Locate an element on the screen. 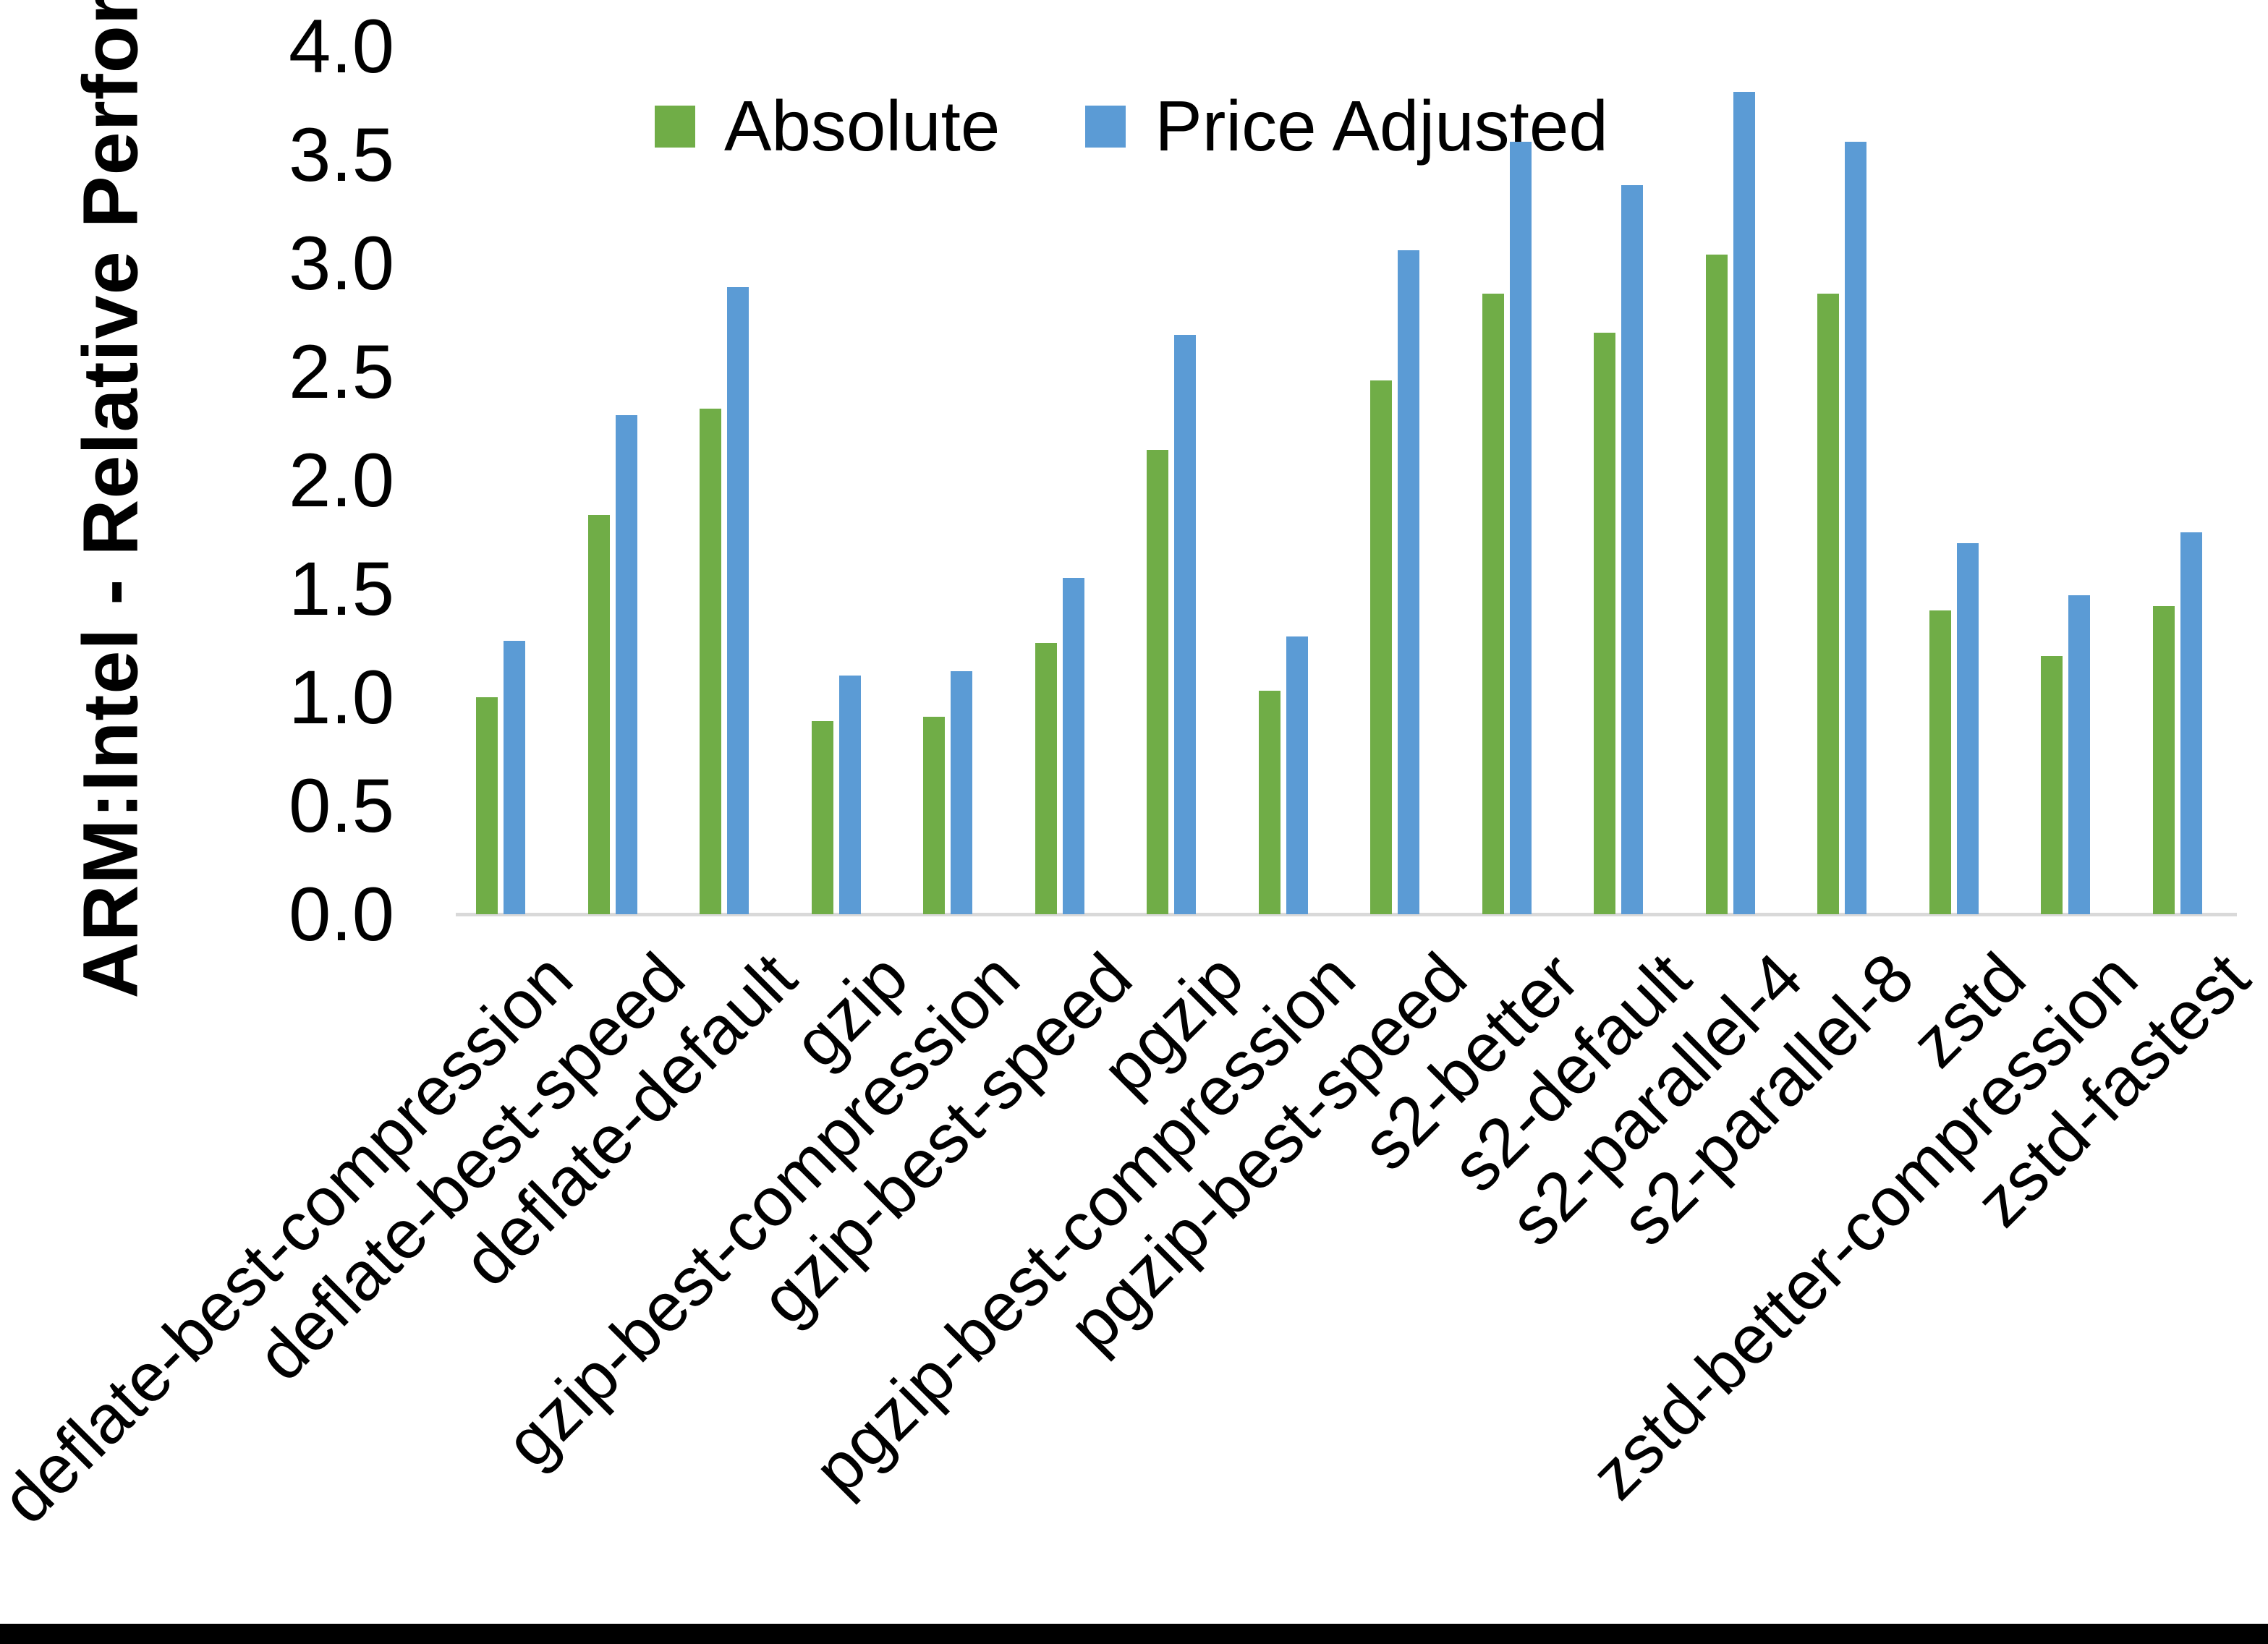 The height and width of the screenshot is (1644, 2268). legend-item-absolute: Absolute is located at coordinates (827, 126).